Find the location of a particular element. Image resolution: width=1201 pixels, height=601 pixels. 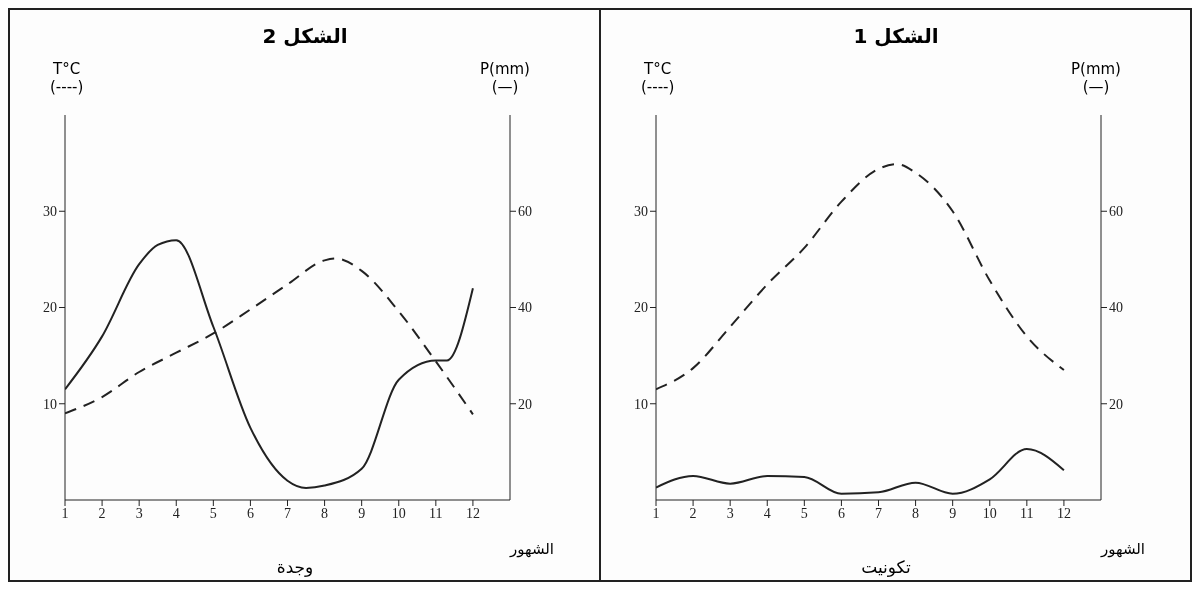

text: تكونيت is located at coordinates (886, 567).